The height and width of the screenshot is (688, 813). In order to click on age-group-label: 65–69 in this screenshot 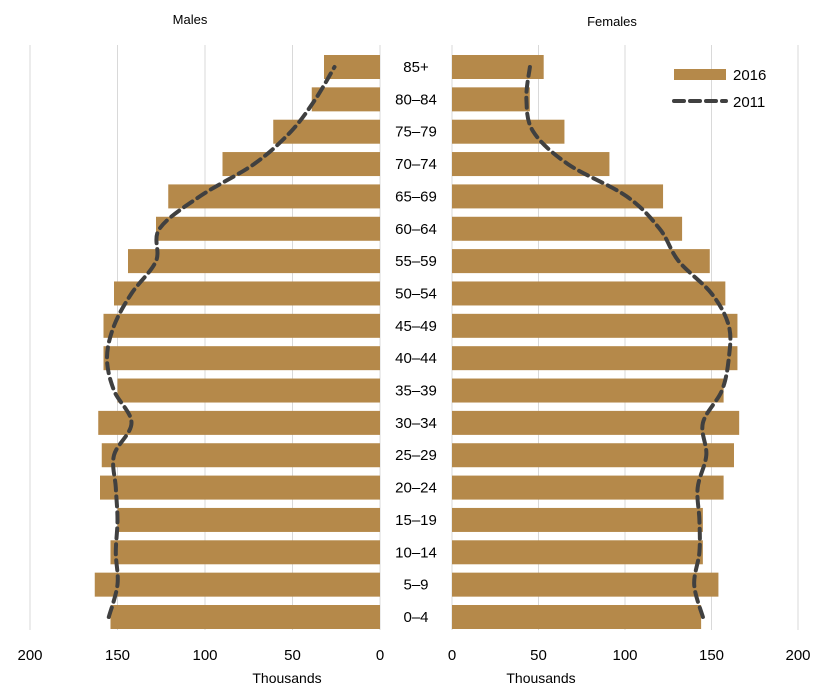, I will do `click(416, 196)`.